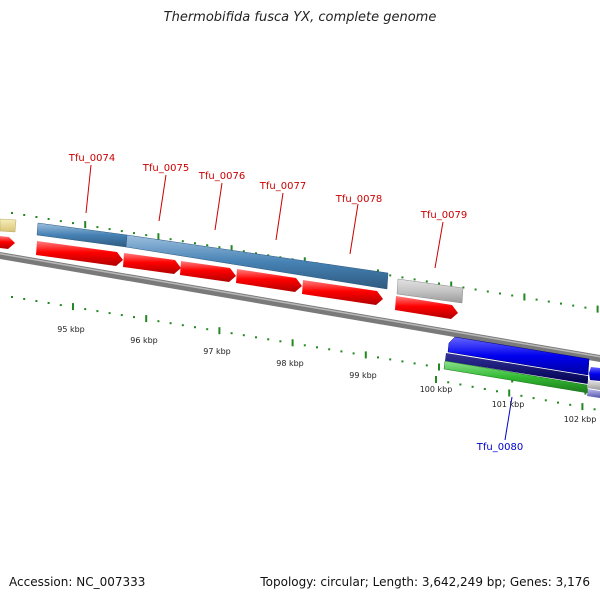 This screenshot has width=600, height=600. What do you see at coordinates (221, 176) in the screenshot?
I see `gene-label-tfu-0076: Tfu_0076` at bounding box center [221, 176].